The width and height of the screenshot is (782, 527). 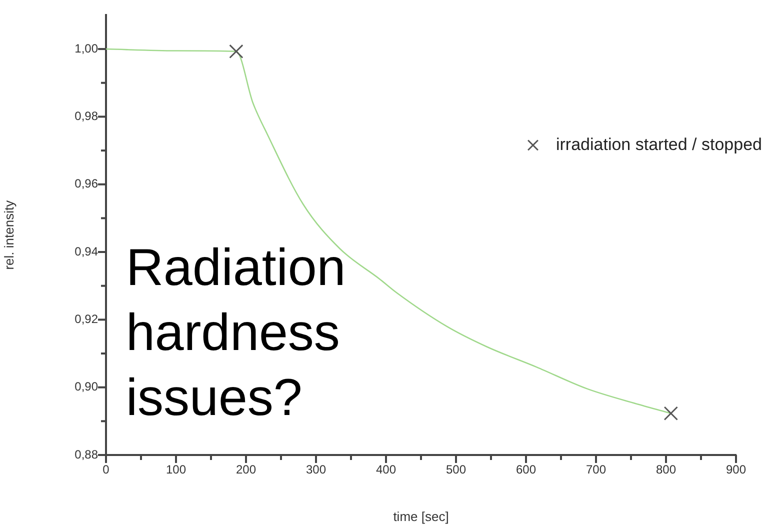 I want to click on x-tick-label: 500, so click(x=456, y=469).